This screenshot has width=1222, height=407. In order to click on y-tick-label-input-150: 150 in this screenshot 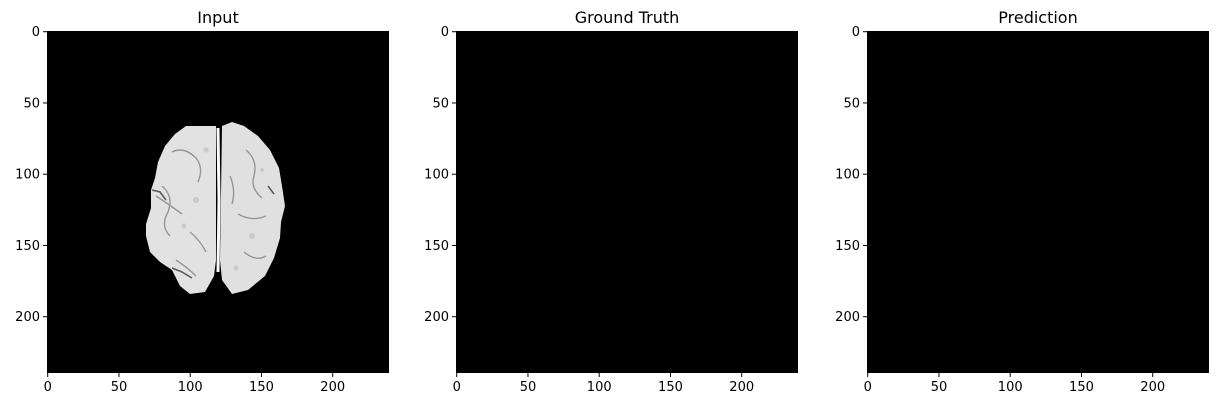, I will do `click(27, 246)`.